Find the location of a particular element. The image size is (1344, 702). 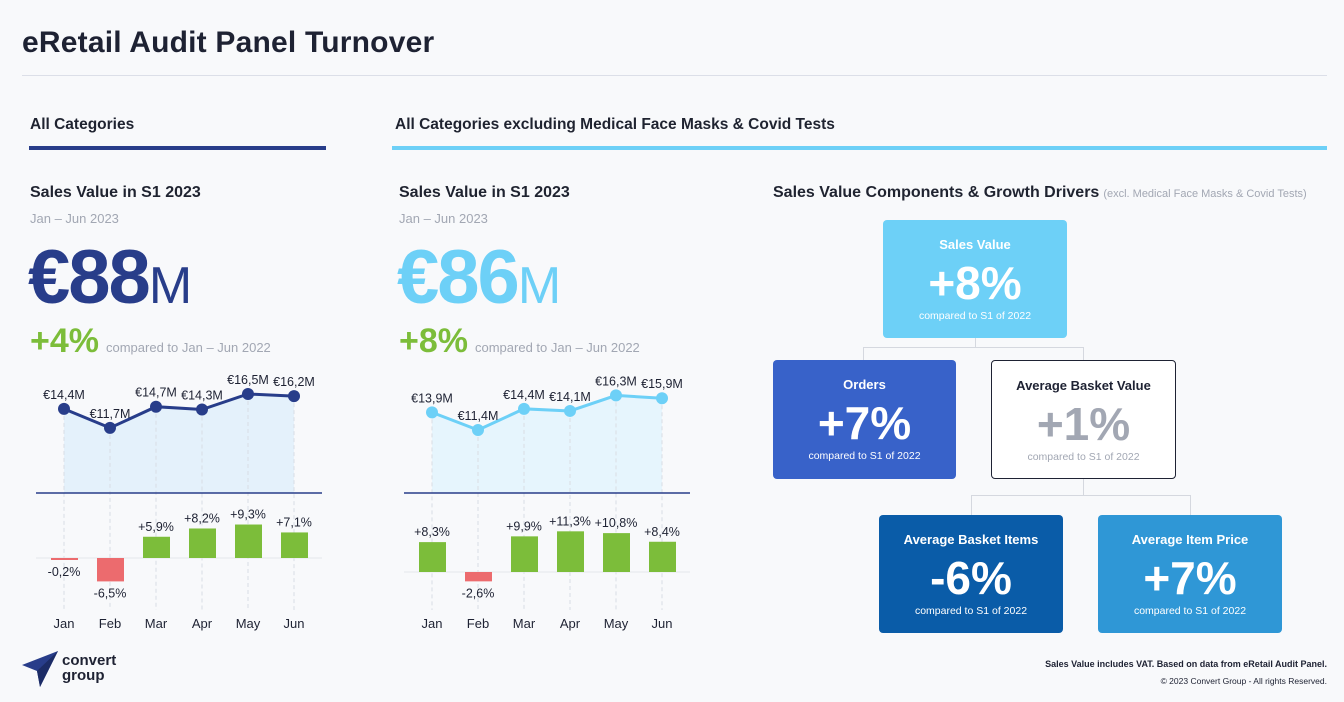

driver-orders: Orders +7% compared to S1 of 2022 is located at coordinates (864, 419).